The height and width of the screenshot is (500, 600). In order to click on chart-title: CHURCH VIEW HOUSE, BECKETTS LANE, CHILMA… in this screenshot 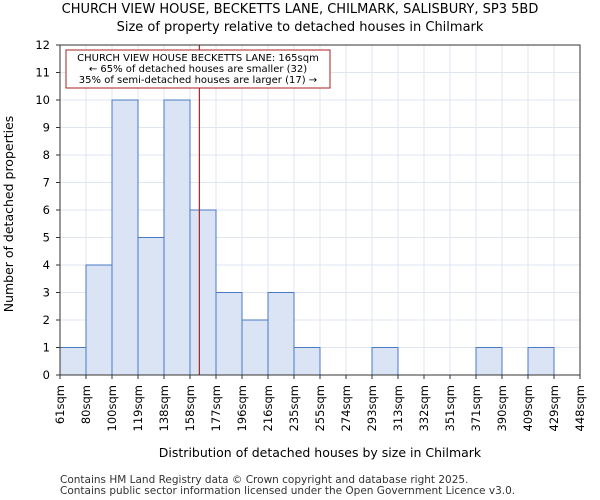, I will do `click(300, 9)`.